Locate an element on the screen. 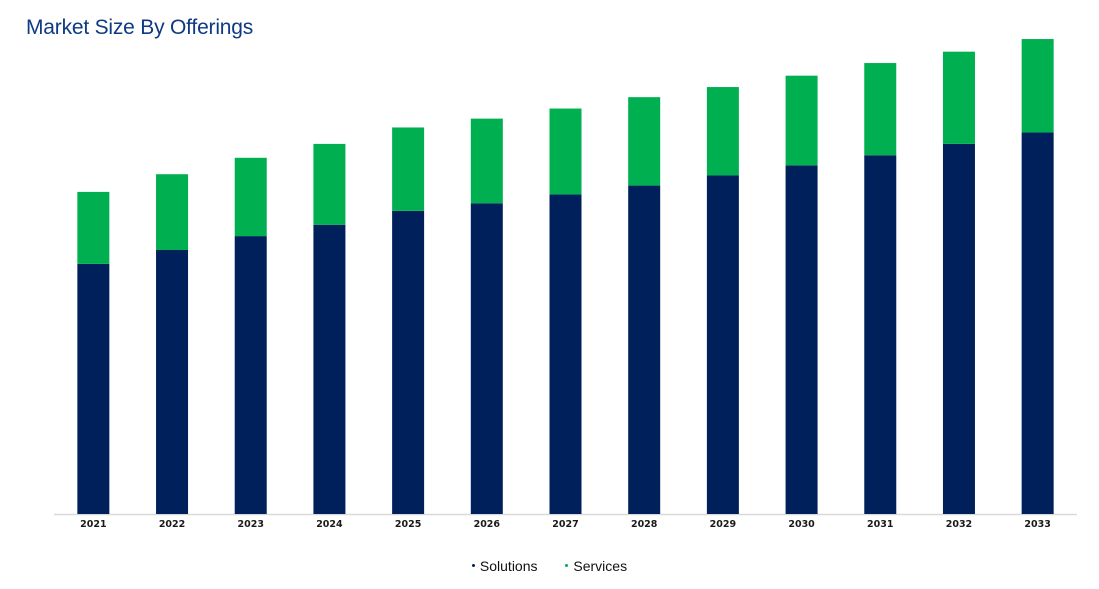 Image resolution: width=1099 pixels, height=589 pixels. chart-legend: Solutions Services is located at coordinates (549, 566).